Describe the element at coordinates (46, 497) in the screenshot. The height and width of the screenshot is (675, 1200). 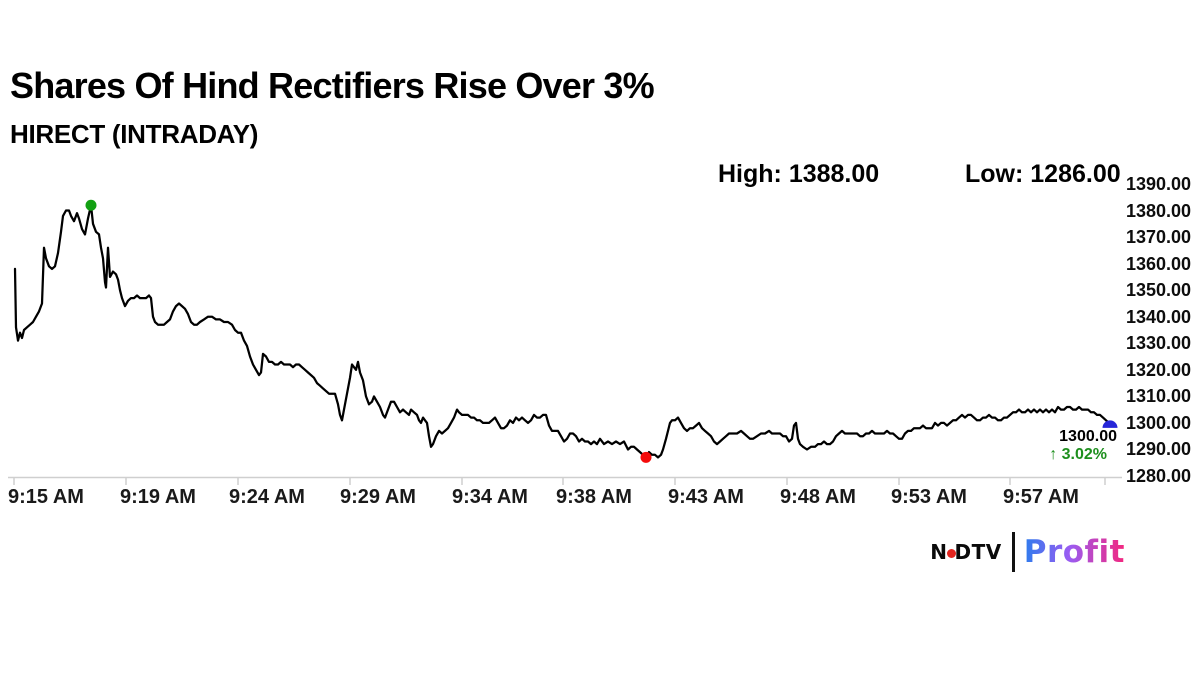
I see `x-axis-tick-label: 9:15 AM` at that location.